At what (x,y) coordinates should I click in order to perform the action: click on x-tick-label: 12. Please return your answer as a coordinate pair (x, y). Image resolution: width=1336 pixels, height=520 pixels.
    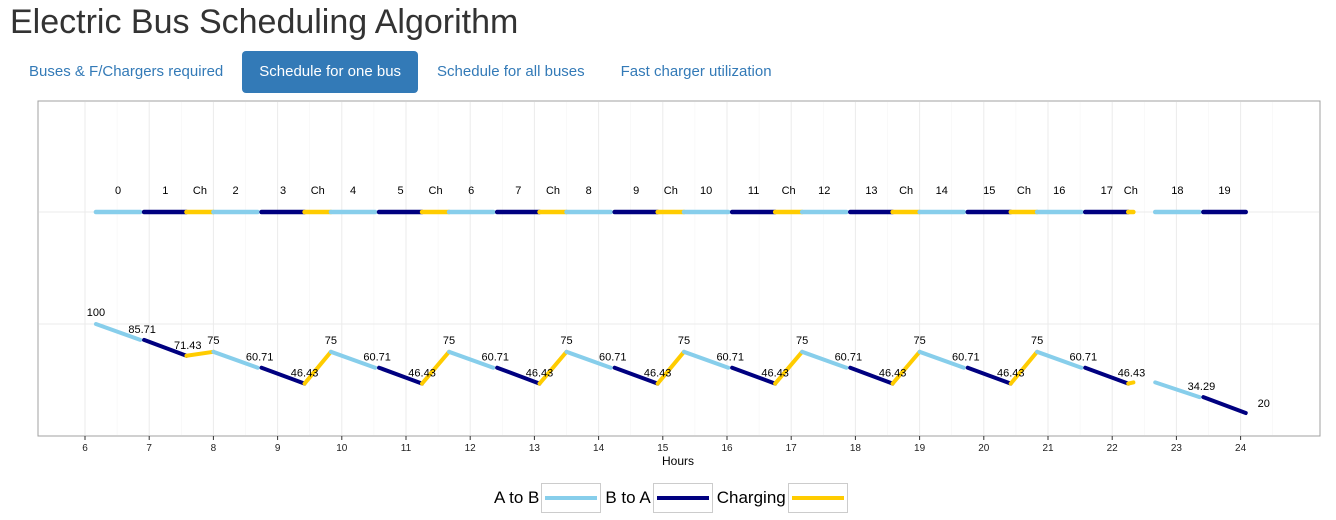
    Looking at the image, I should click on (471, 448).